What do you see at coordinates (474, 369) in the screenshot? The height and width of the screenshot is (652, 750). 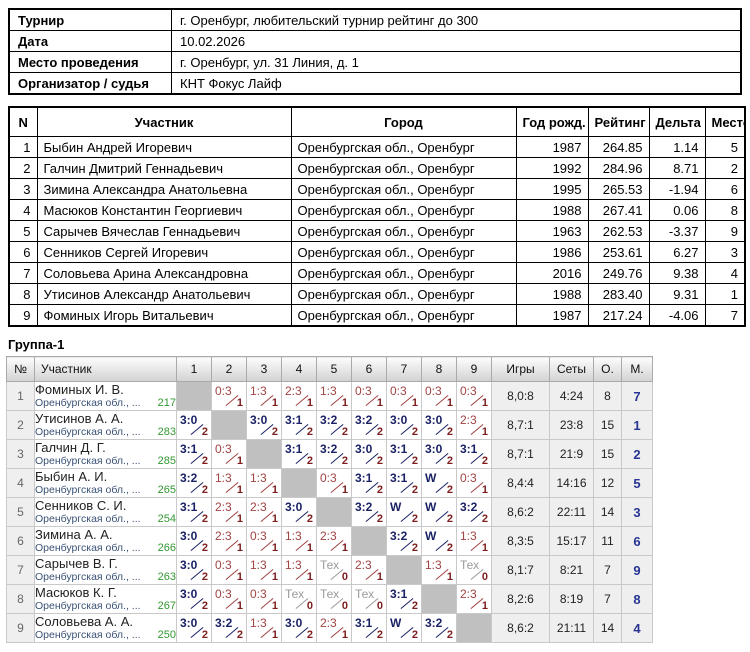 I see `group-header-cell: 9` at bounding box center [474, 369].